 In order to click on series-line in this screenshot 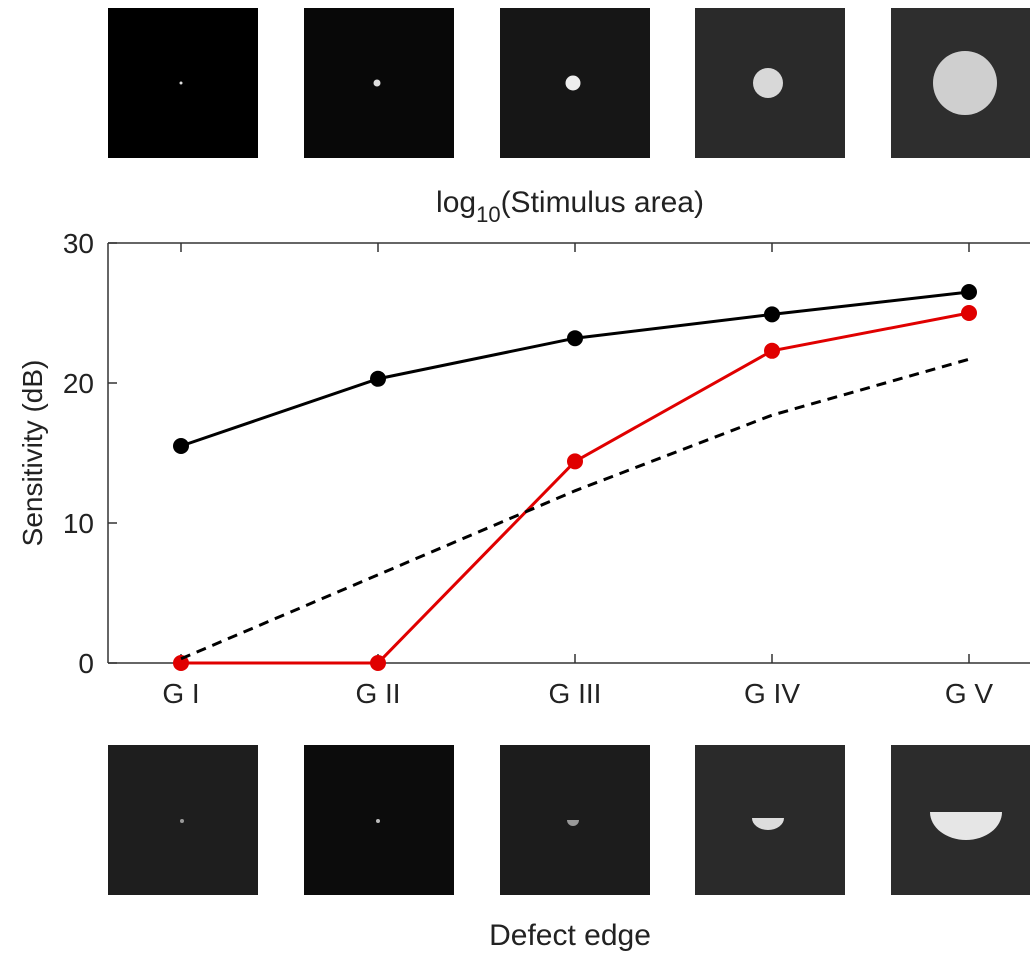, I will do `click(575, 369)`.